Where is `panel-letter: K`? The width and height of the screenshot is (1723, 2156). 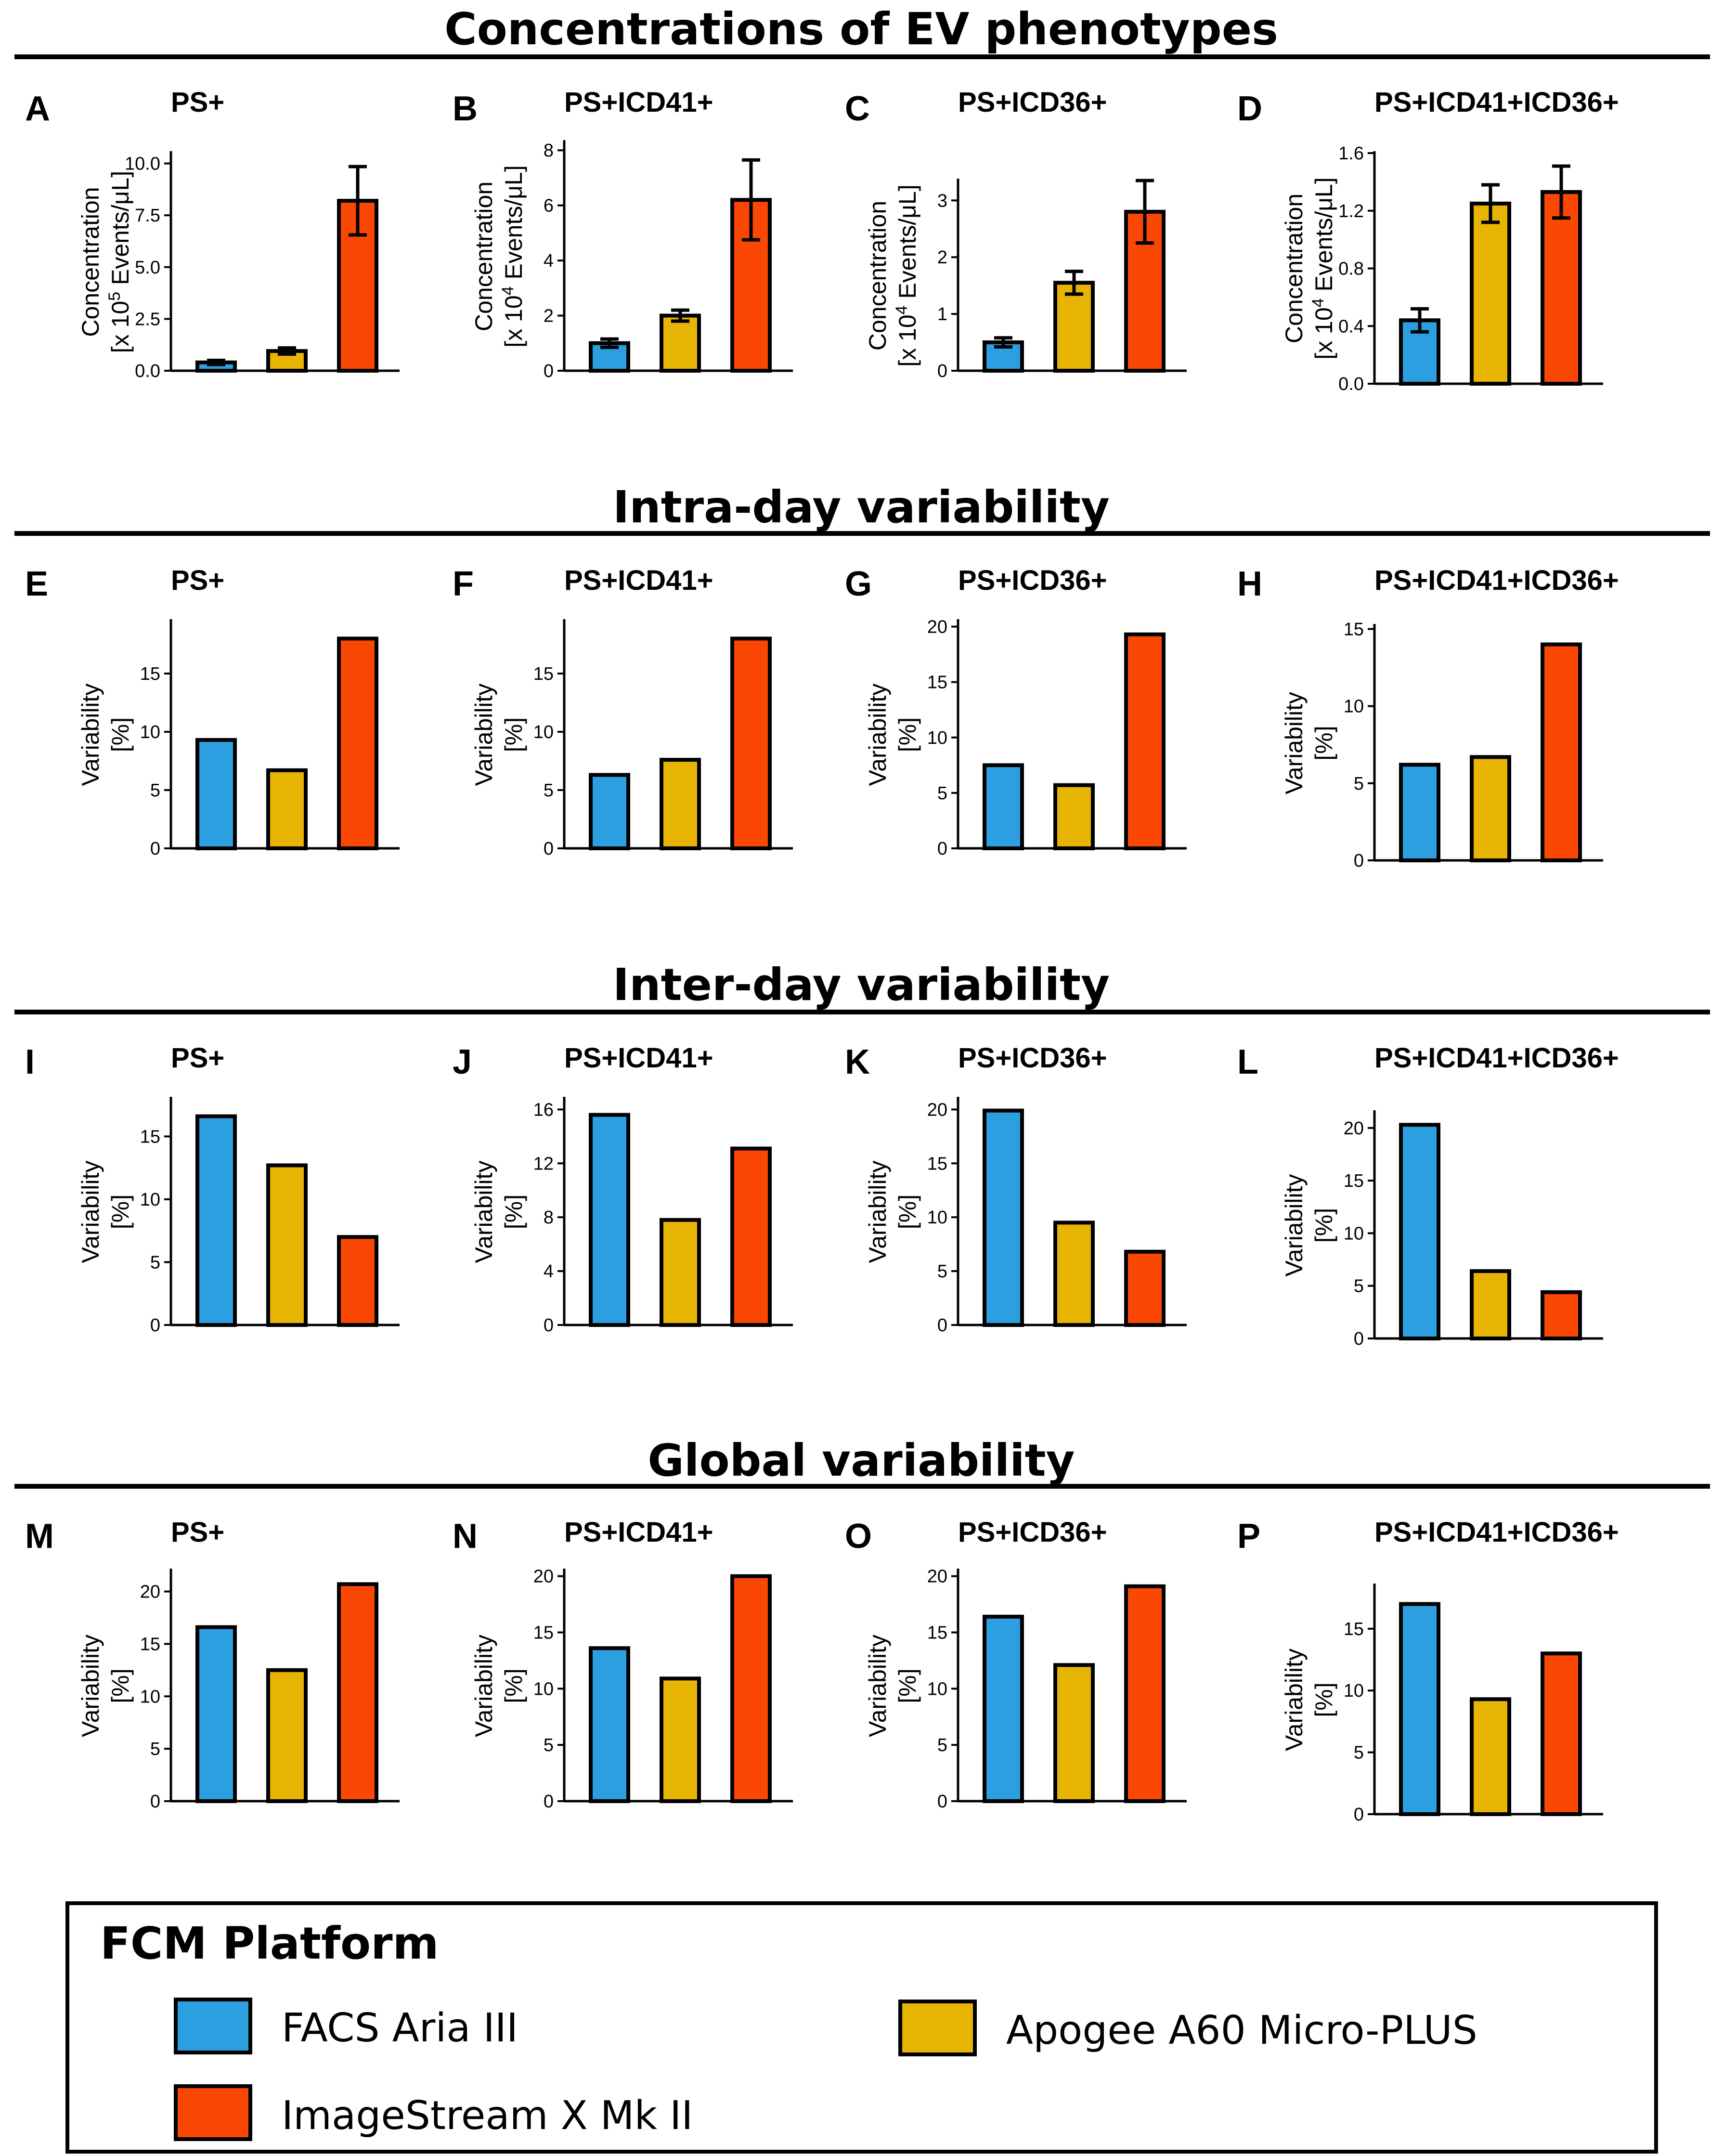
panel-letter: K is located at coordinates (857, 1062).